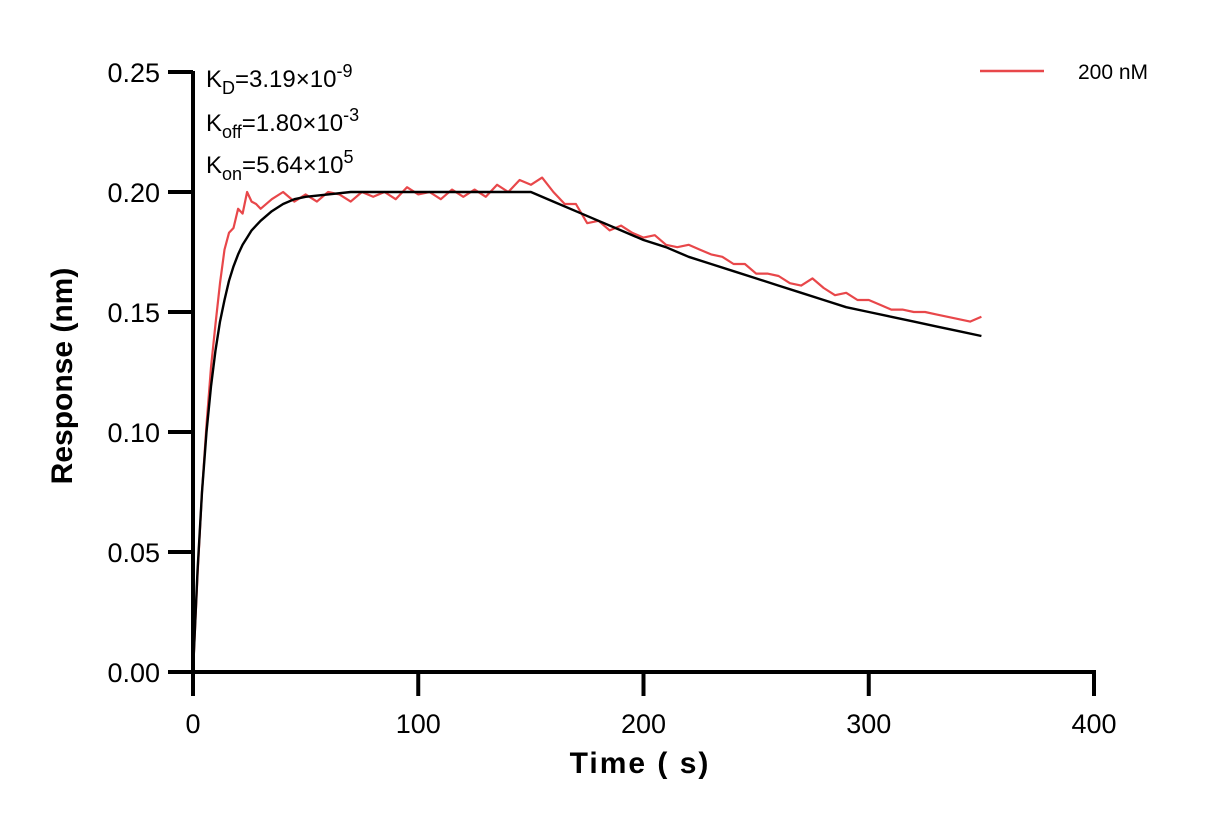  What do you see at coordinates (418, 724) in the screenshot?
I see `x-tick-label: 100` at bounding box center [418, 724].